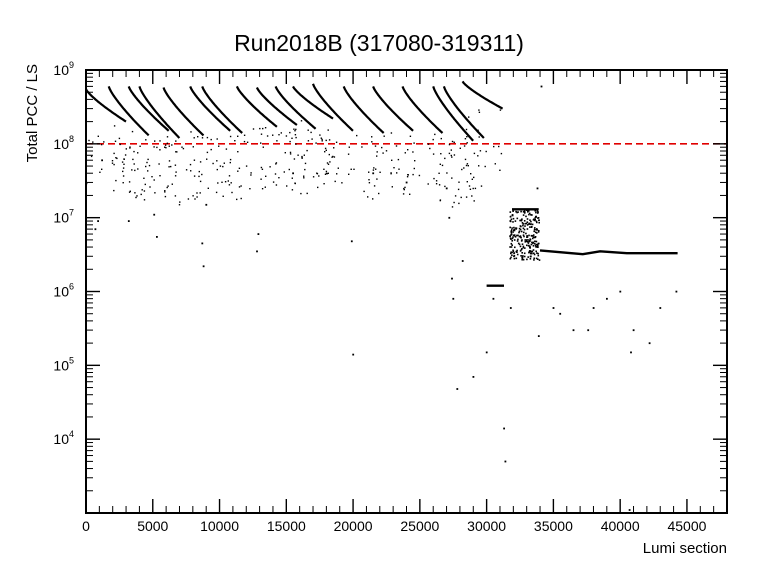 This screenshot has width=758, height=576. What do you see at coordinates (685, 548) in the screenshot?
I see `x-axis-title: Lumi section` at bounding box center [685, 548].